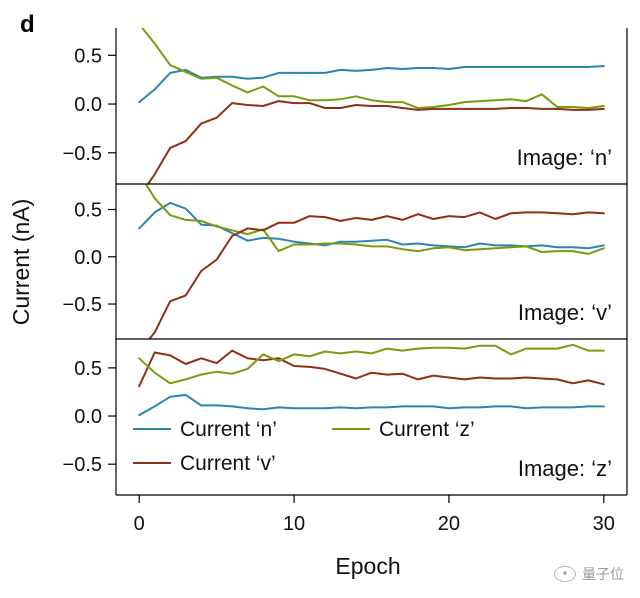 The image size is (640, 598). What do you see at coordinates (565, 574) in the screenshot?
I see `wechat-icon` at bounding box center [565, 574].